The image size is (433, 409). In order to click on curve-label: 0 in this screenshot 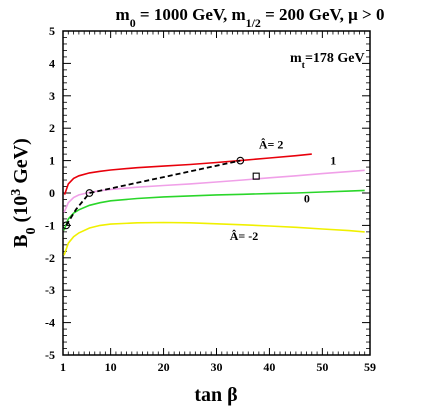, I will do `click(307, 199)`.